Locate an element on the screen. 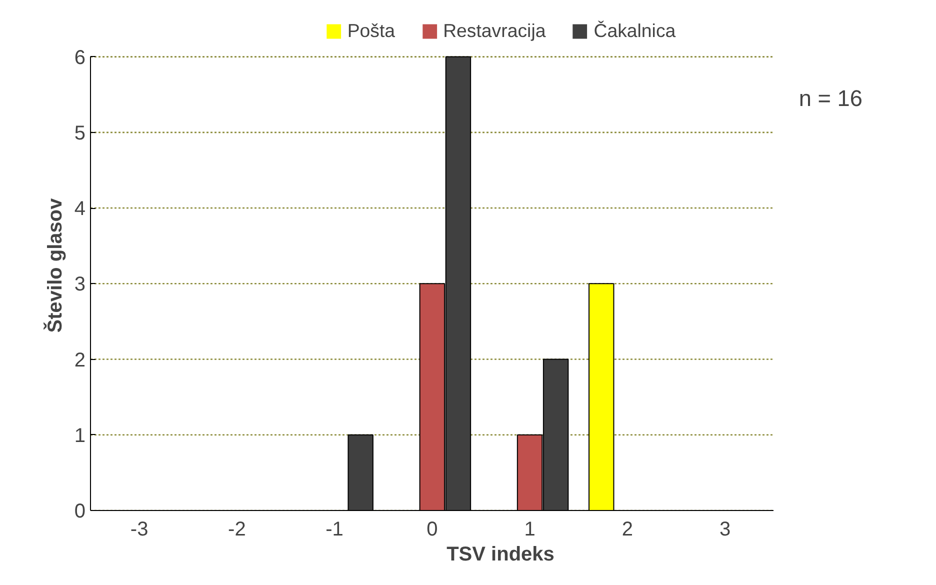 Image resolution: width=936 pixels, height=585 pixels. legend-label: Restavracija is located at coordinates (494, 31).